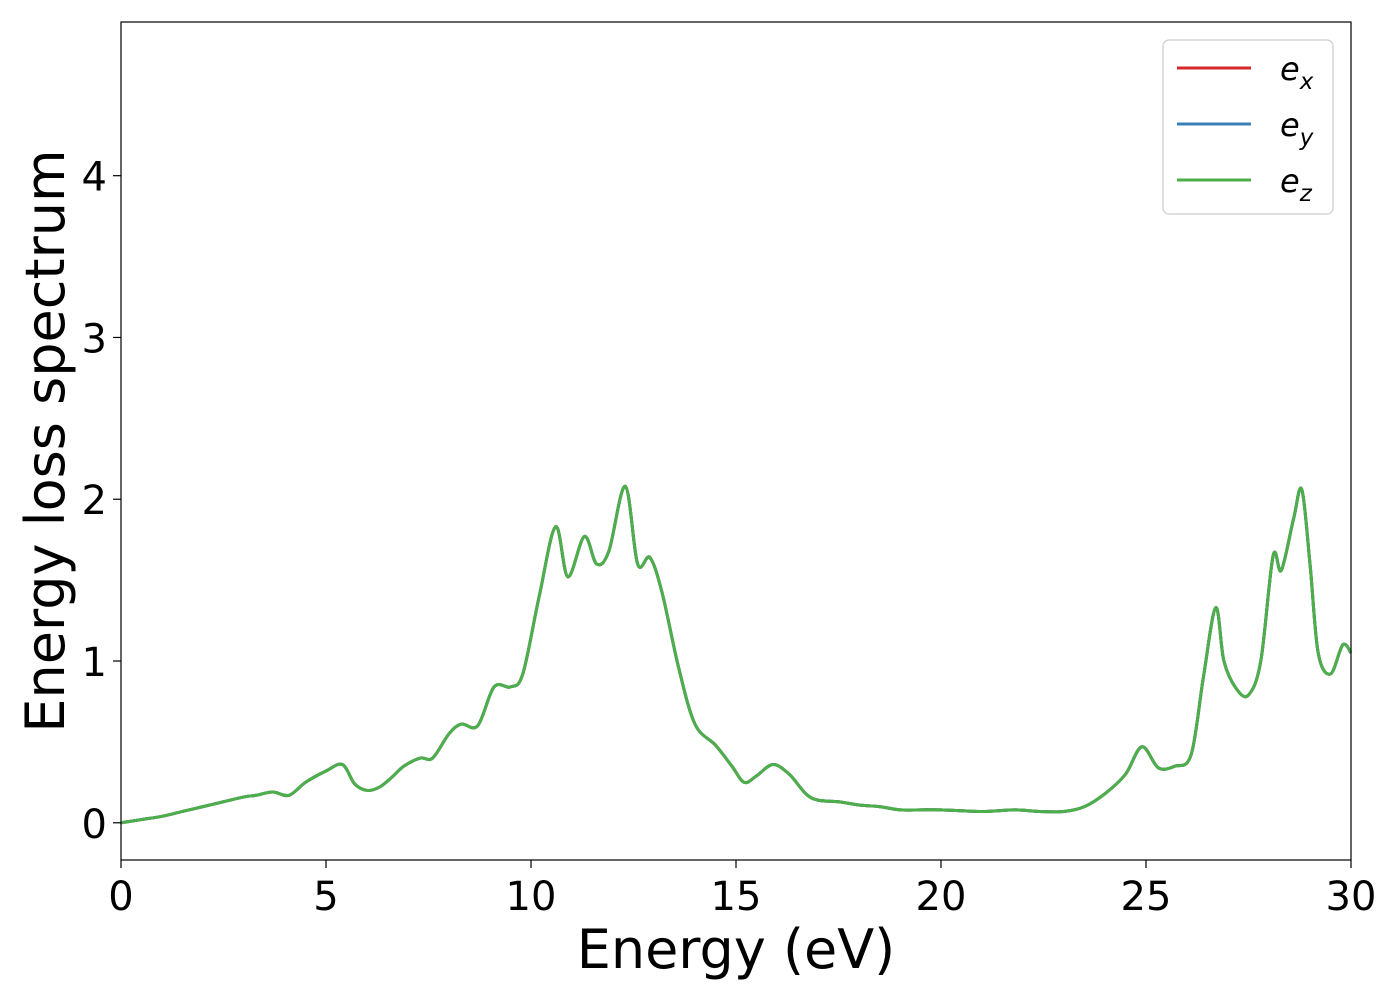 Image resolution: width=1400 pixels, height=1000 pixels. Describe the element at coordinates (1297, 72) in the screenshot. I see `legend-label-x: ex` at that location.